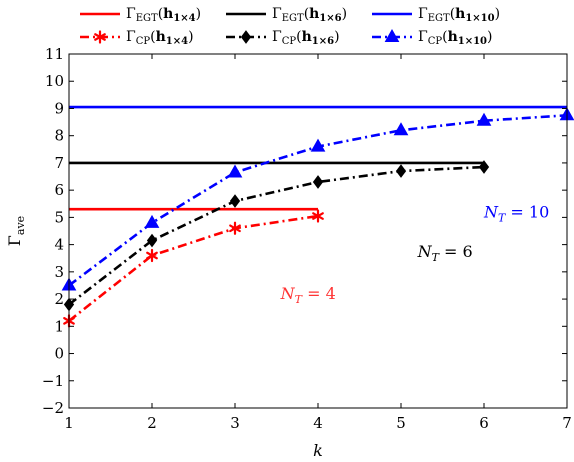  I want to click on legend-entry-egt-h-1-10: ΓEGT(h1×10), so click(436, 15).